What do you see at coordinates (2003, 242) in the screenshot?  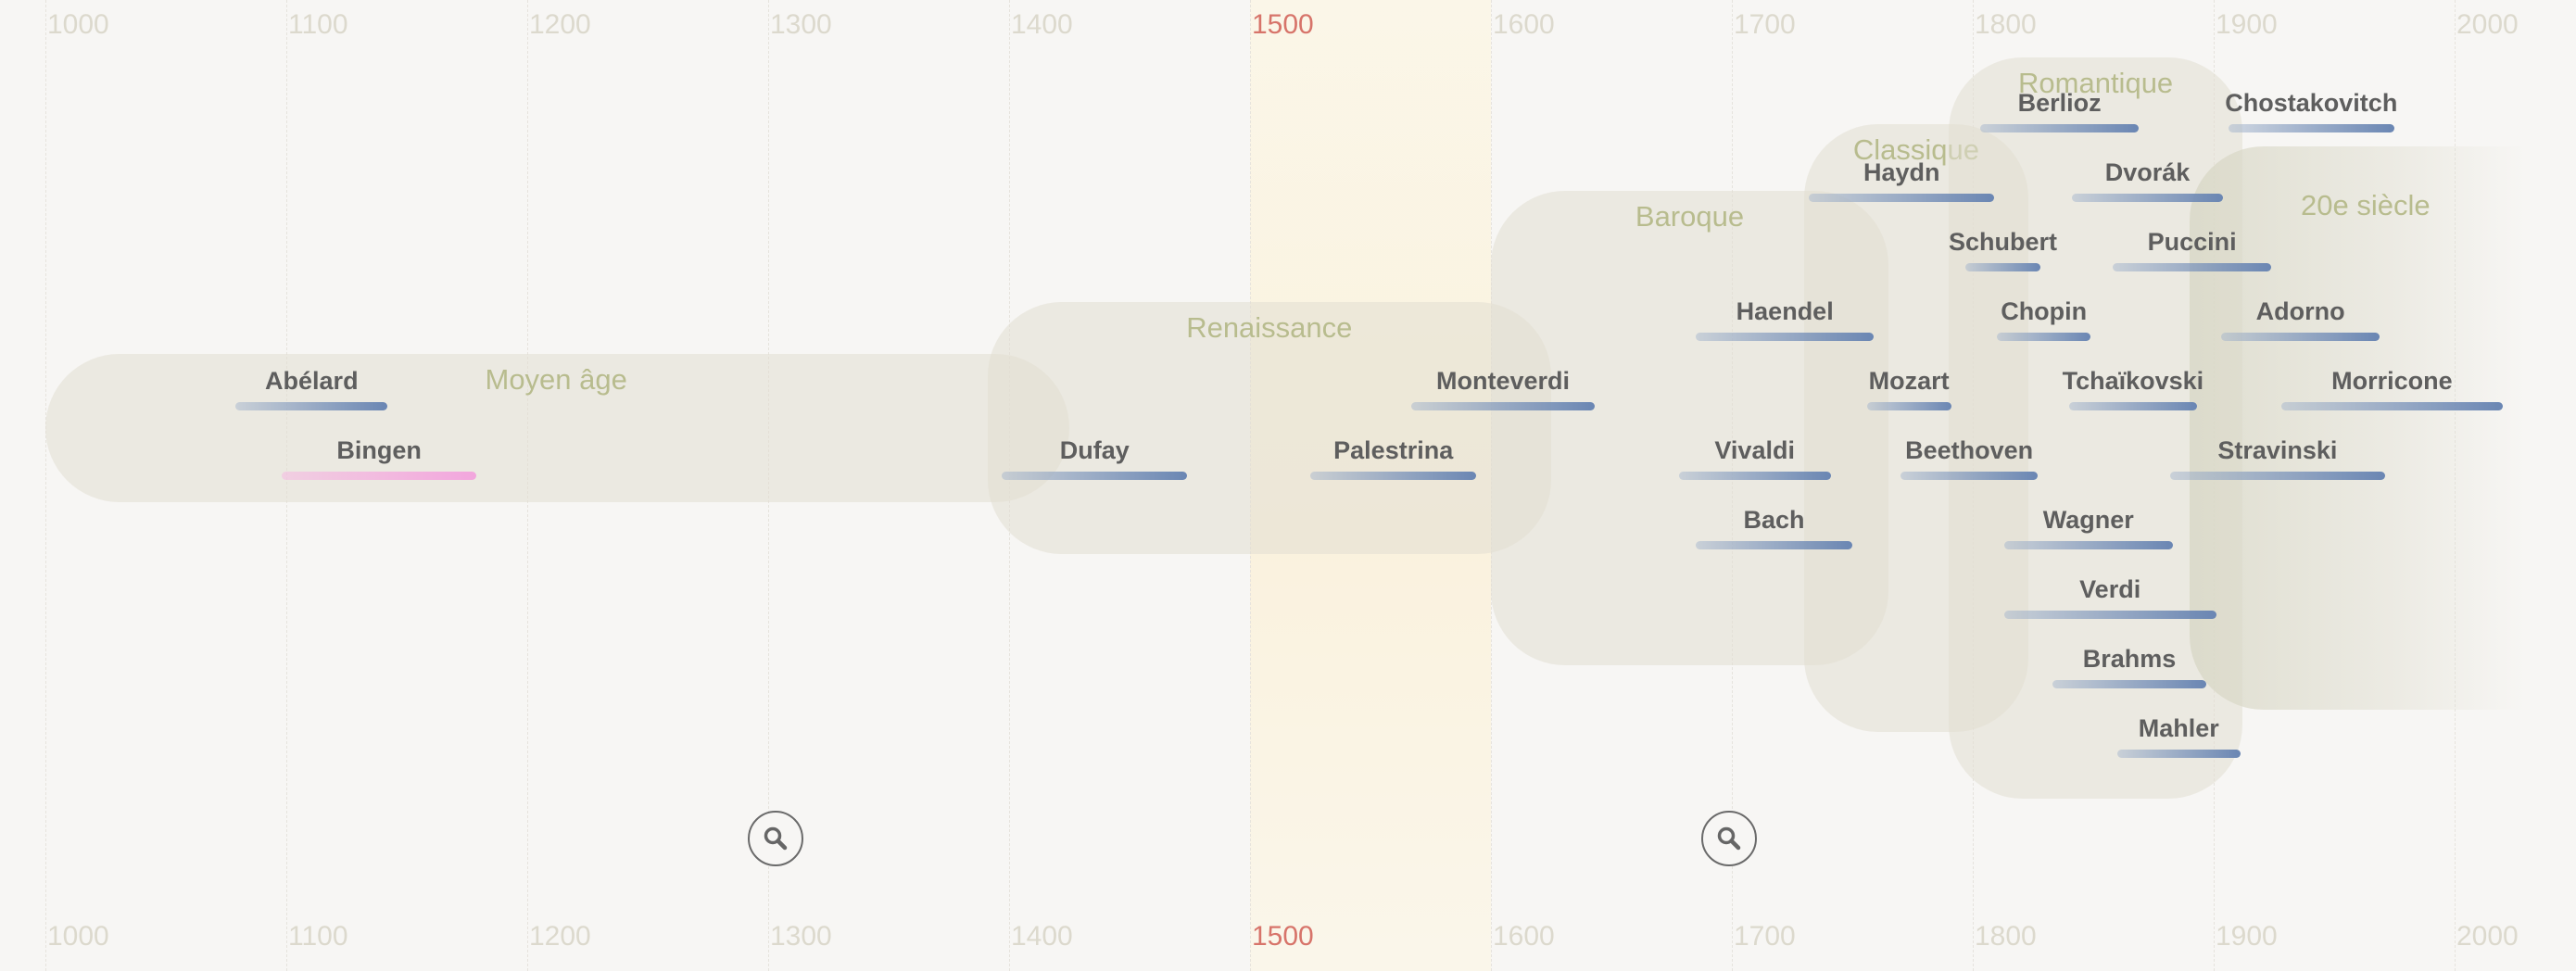 I see `composer-name-schubert: Schubert` at bounding box center [2003, 242].